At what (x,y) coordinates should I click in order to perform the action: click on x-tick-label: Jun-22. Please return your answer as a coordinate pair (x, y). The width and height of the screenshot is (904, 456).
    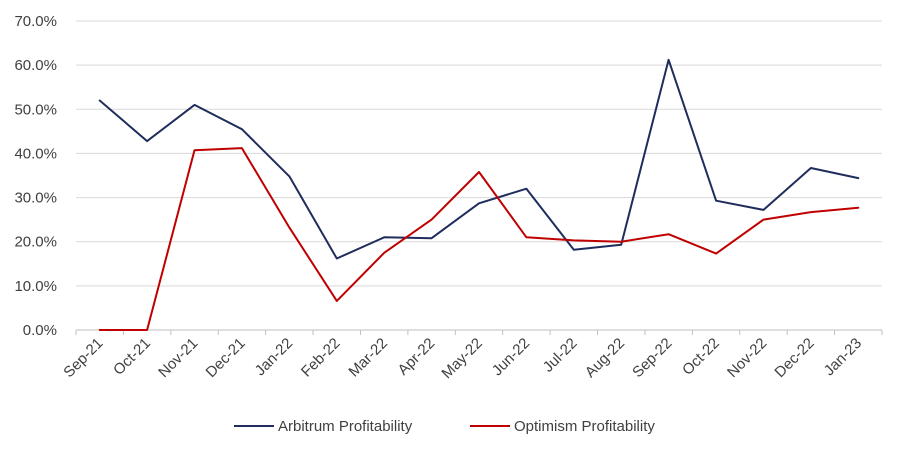
    Looking at the image, I should click on (511, 357).